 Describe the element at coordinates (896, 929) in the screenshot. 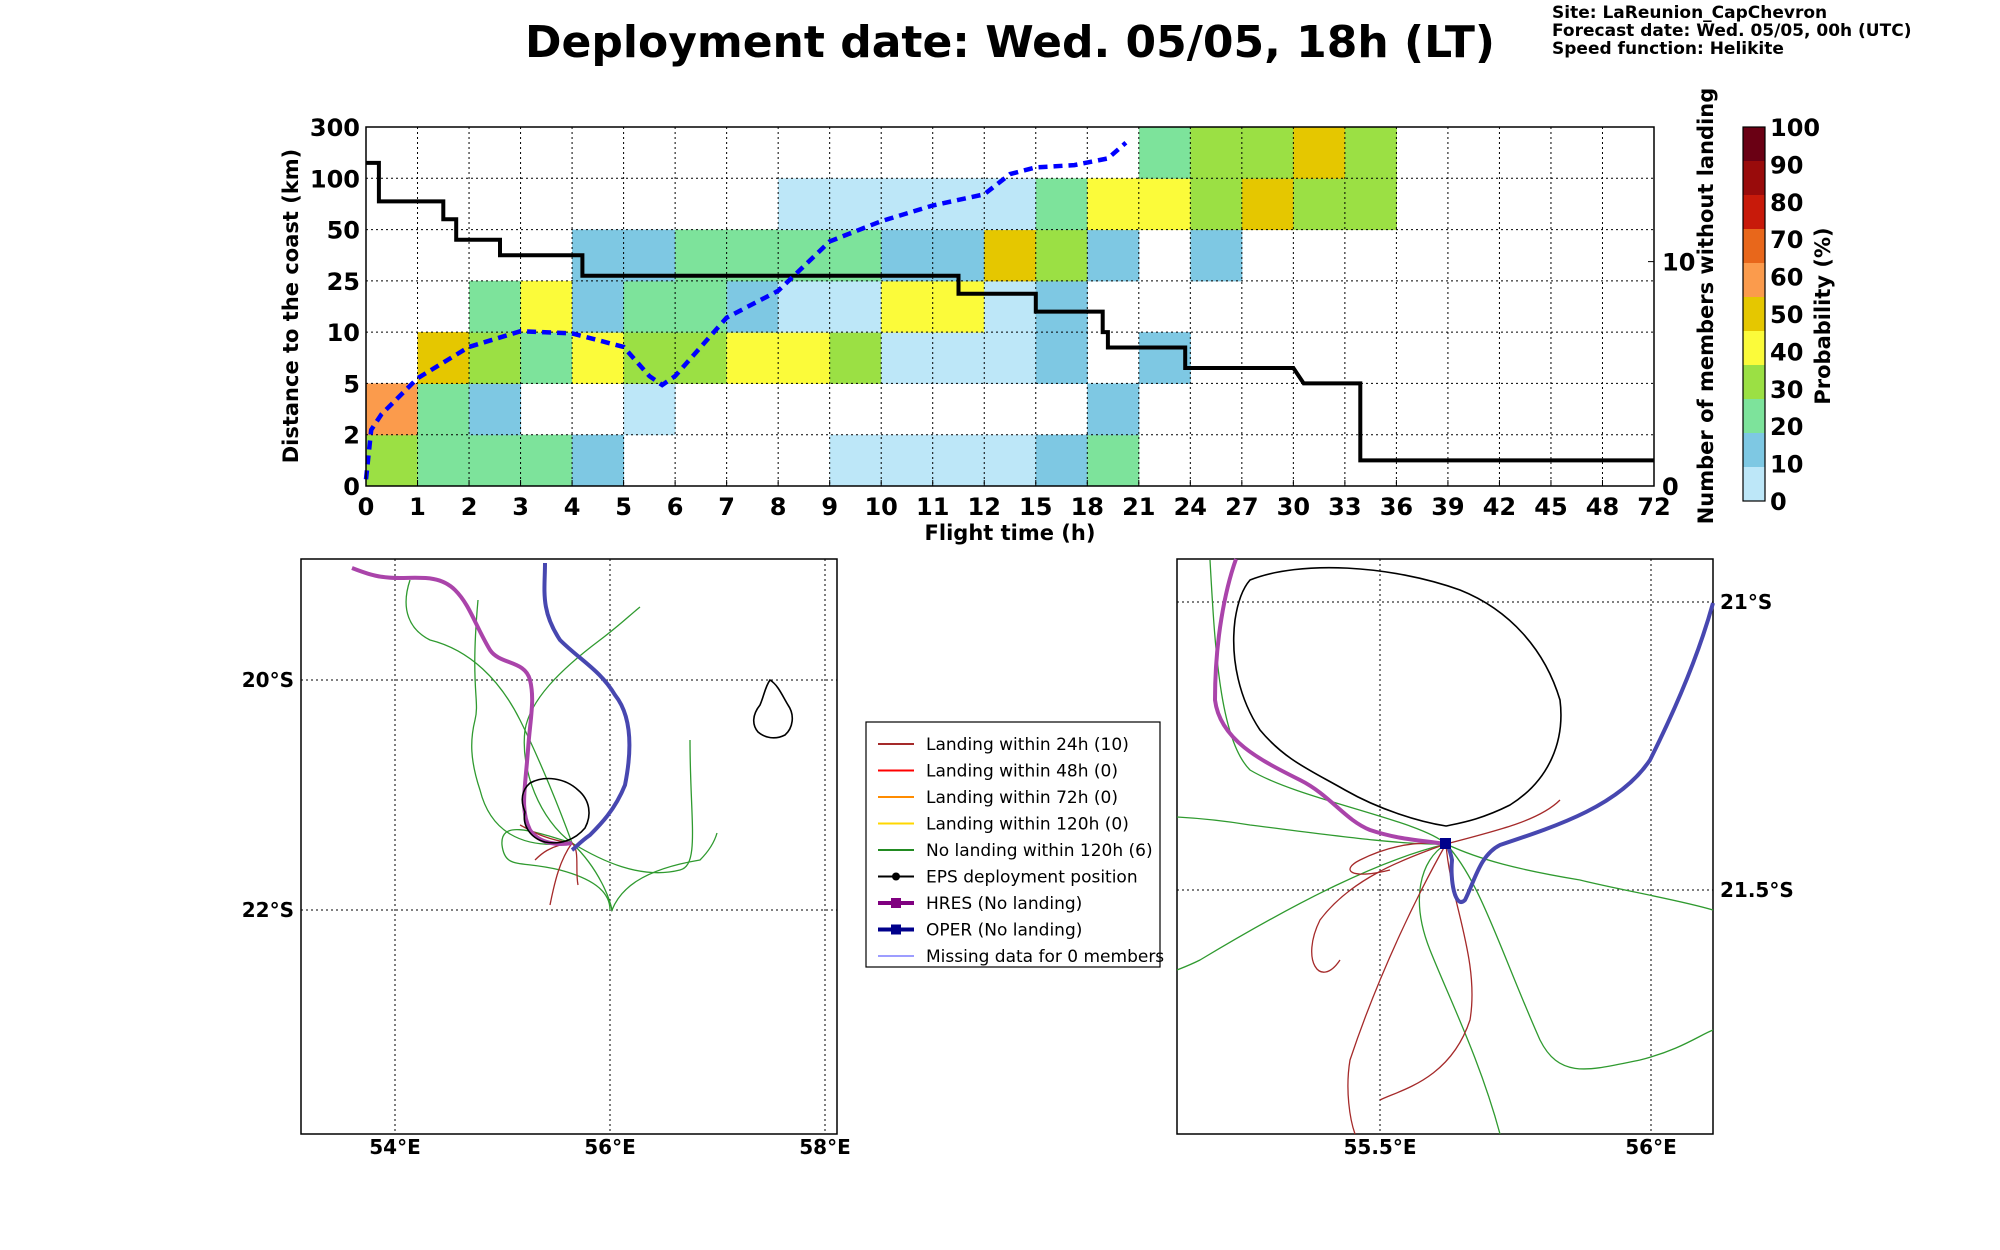

I see `legend-marker` at that location.